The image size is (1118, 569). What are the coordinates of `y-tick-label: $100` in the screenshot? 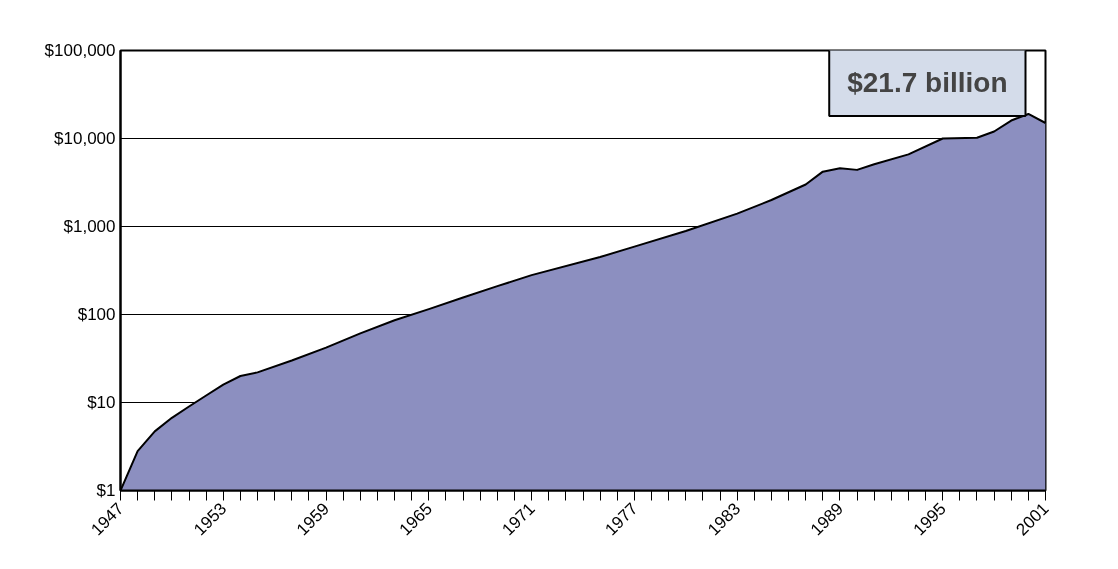 It's located at (96, 314).